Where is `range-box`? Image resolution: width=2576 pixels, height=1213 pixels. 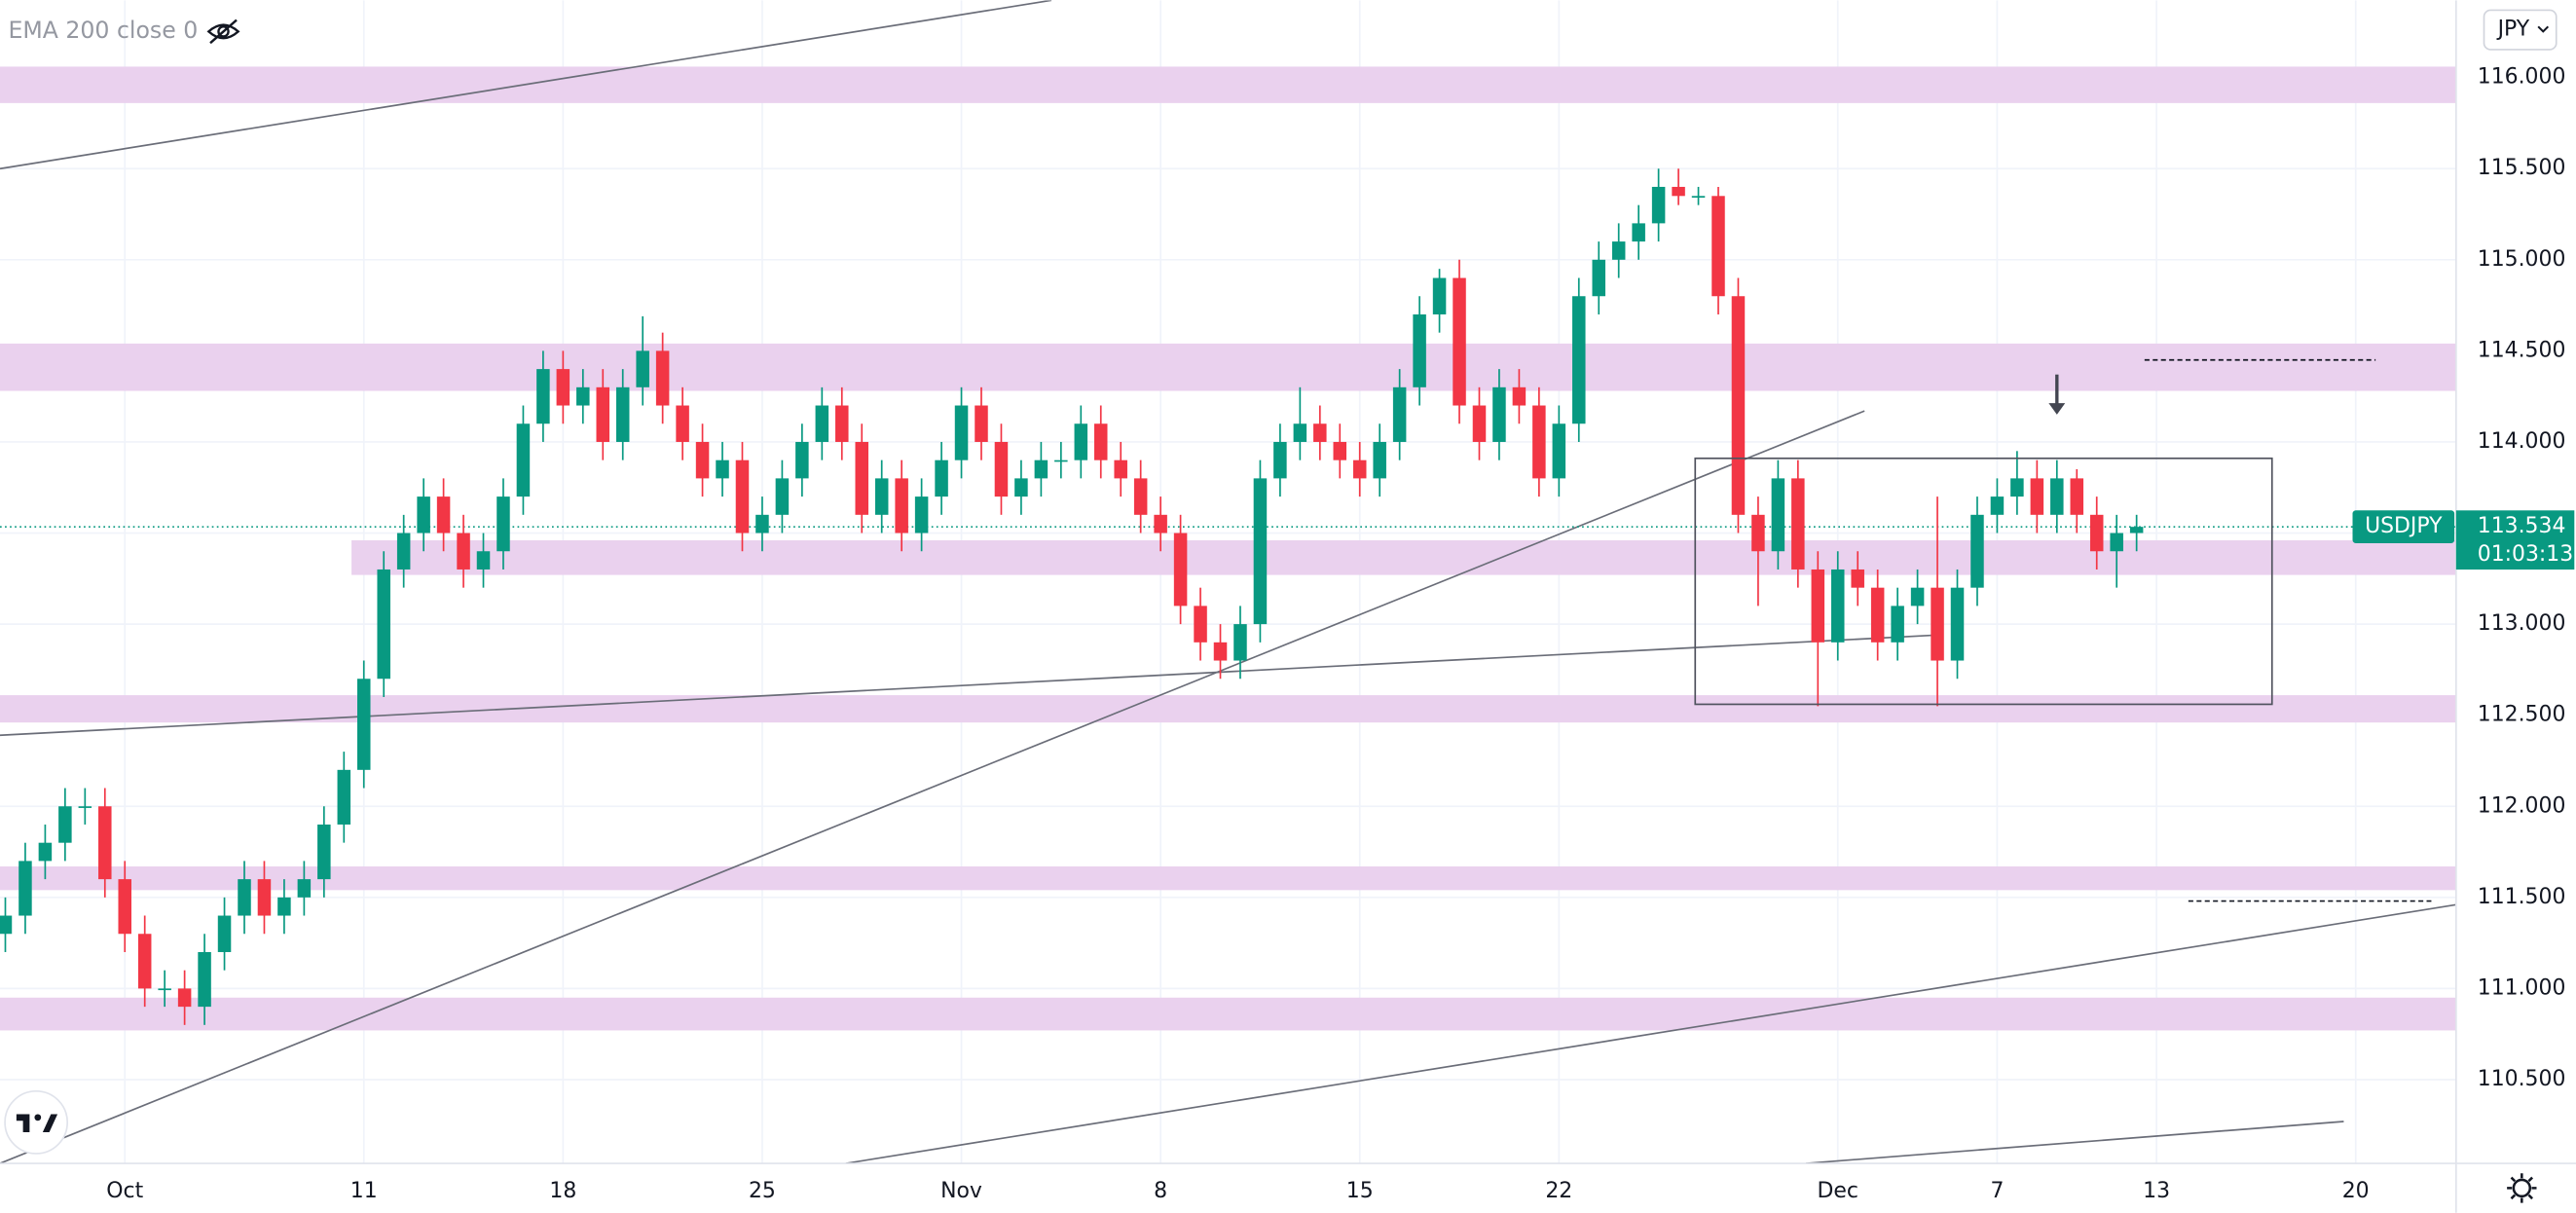 range-box is located at coordinates (1983, 581).